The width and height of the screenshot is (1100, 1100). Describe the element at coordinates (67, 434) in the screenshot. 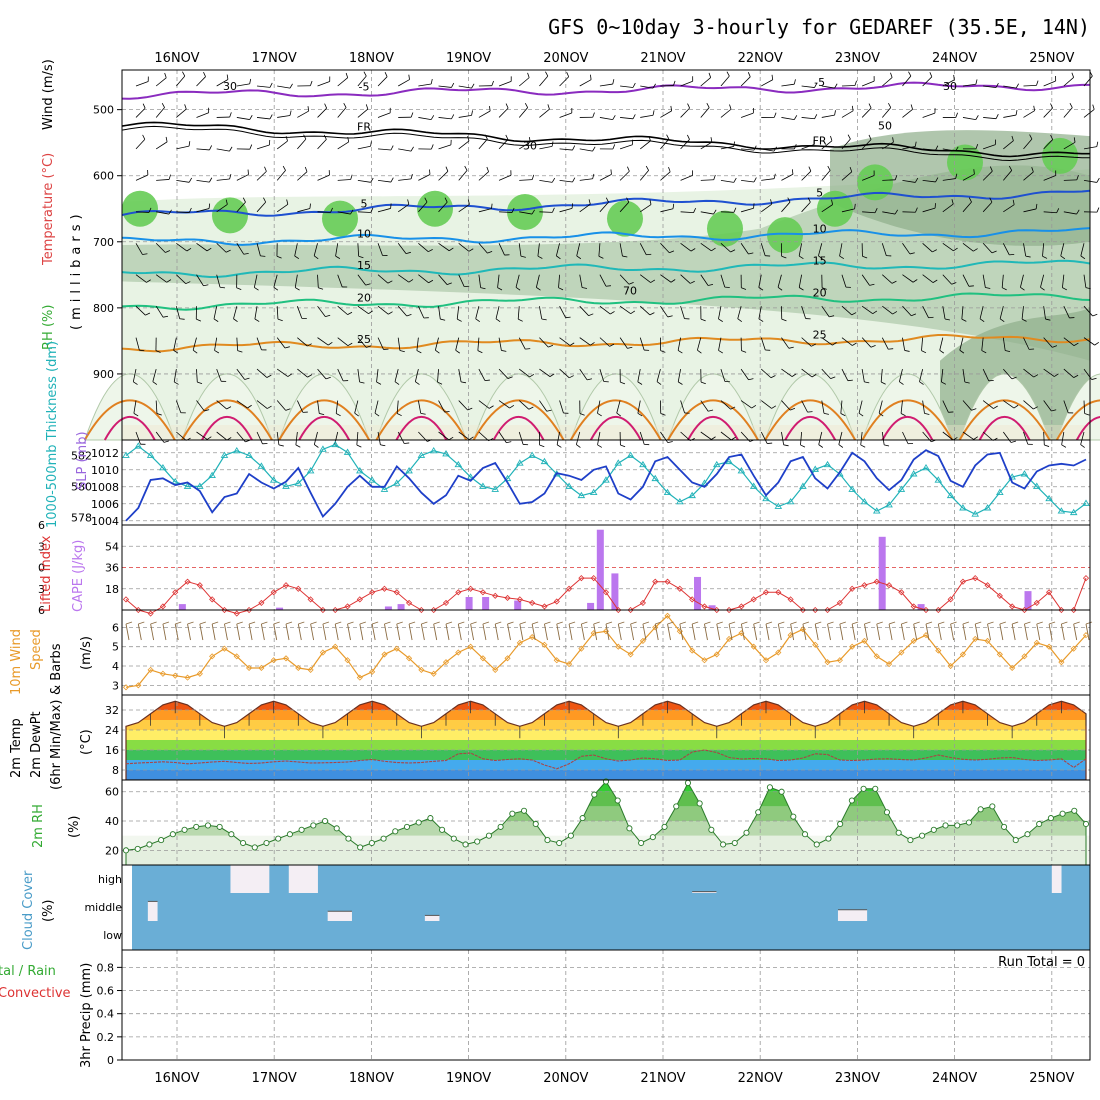

I see `slp-labels: 1000-500mb Thickness (dm) SLP (mb)` at that location.